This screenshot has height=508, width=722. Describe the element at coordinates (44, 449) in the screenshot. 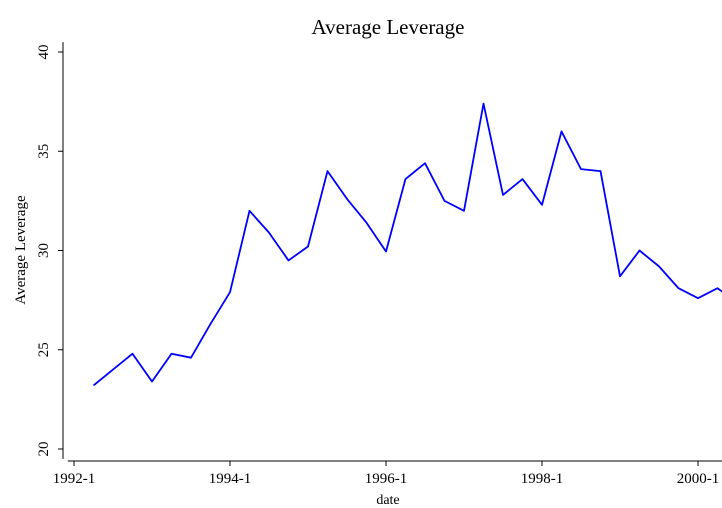

I see `y-tick-label: 20` at that location.